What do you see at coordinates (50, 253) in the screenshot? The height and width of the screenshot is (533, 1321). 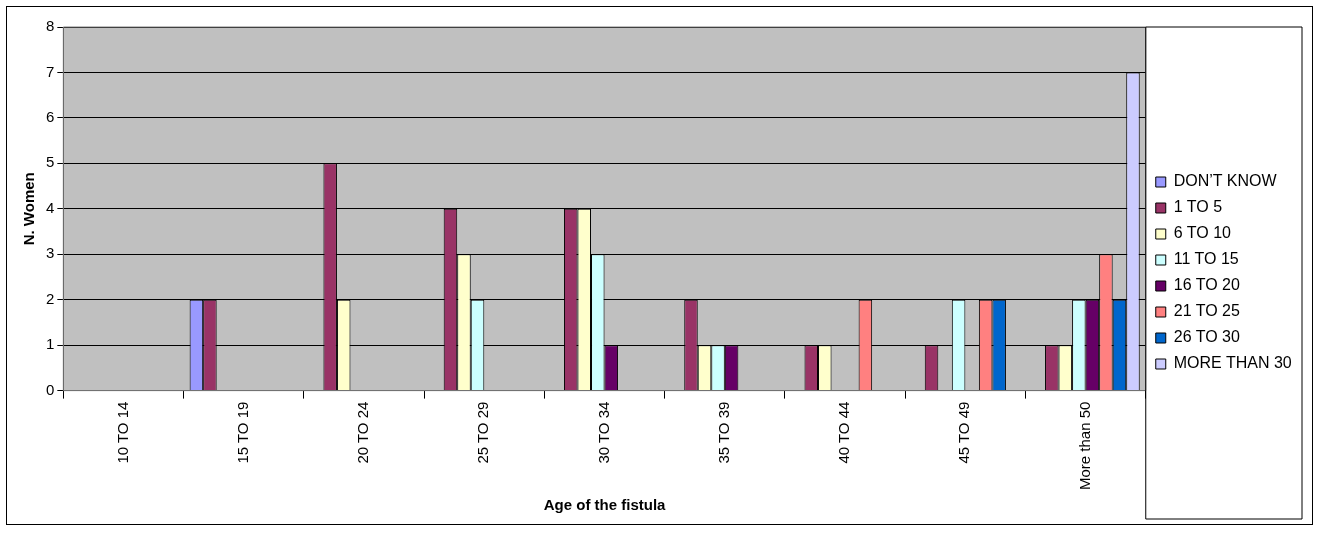 I see `y-tick-label: 3` at bounding box center [50, 253].